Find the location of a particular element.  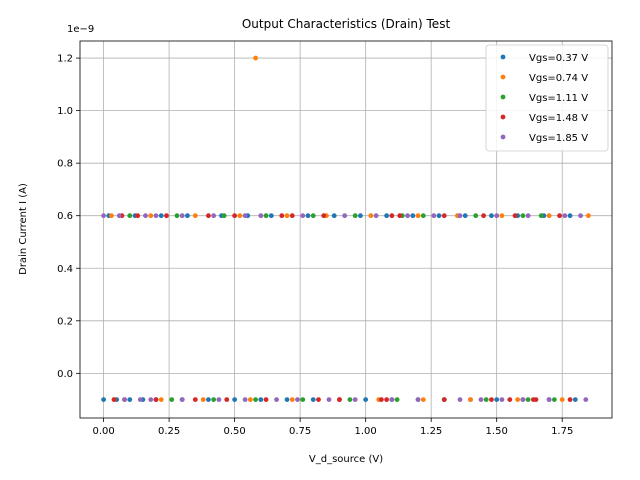

x-axis-label: V_d_source (V) is located at coordinates (346, 459).